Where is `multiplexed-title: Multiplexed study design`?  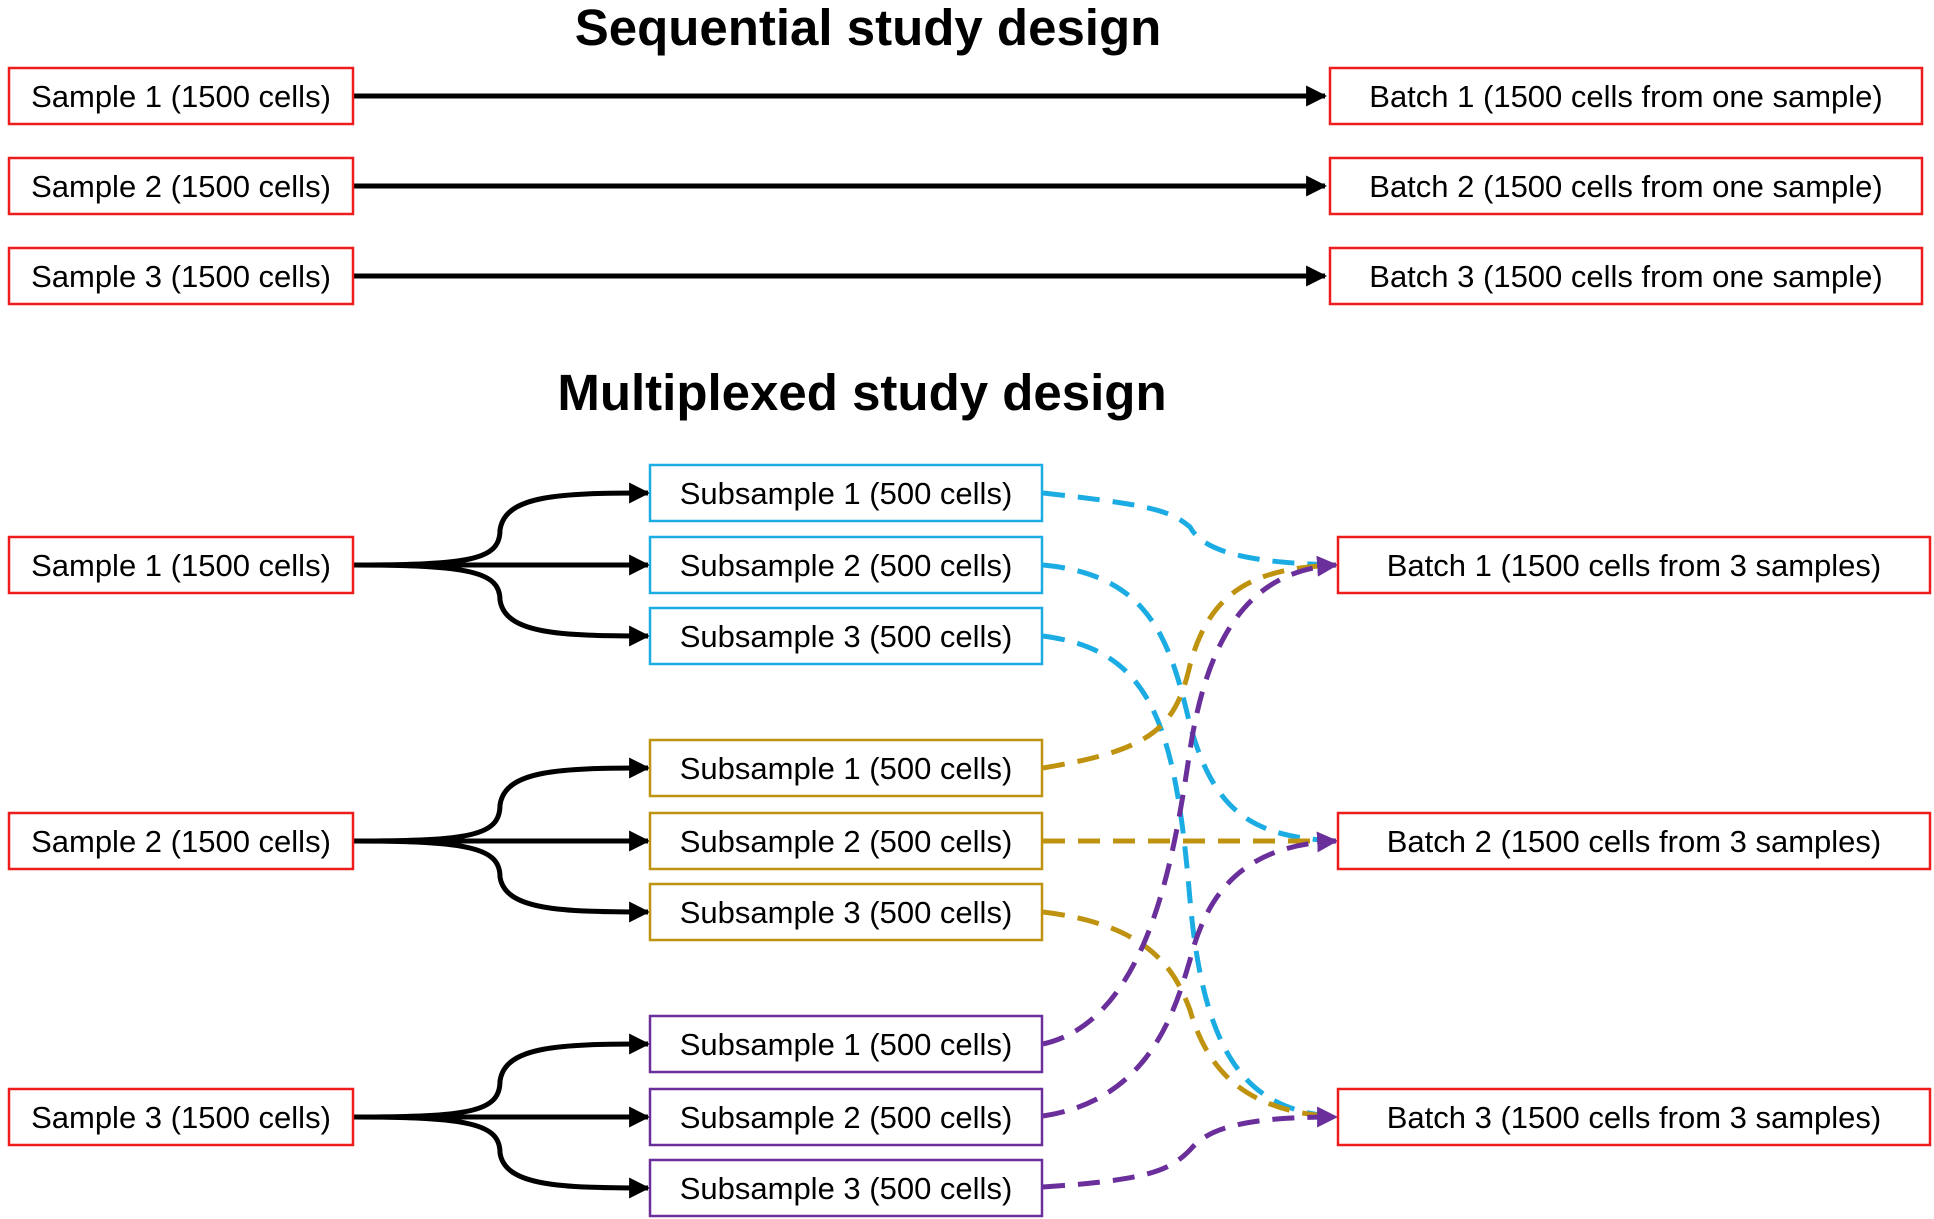
multiplexed-title: Multiplexed study design is located at coordinates (861, 392).